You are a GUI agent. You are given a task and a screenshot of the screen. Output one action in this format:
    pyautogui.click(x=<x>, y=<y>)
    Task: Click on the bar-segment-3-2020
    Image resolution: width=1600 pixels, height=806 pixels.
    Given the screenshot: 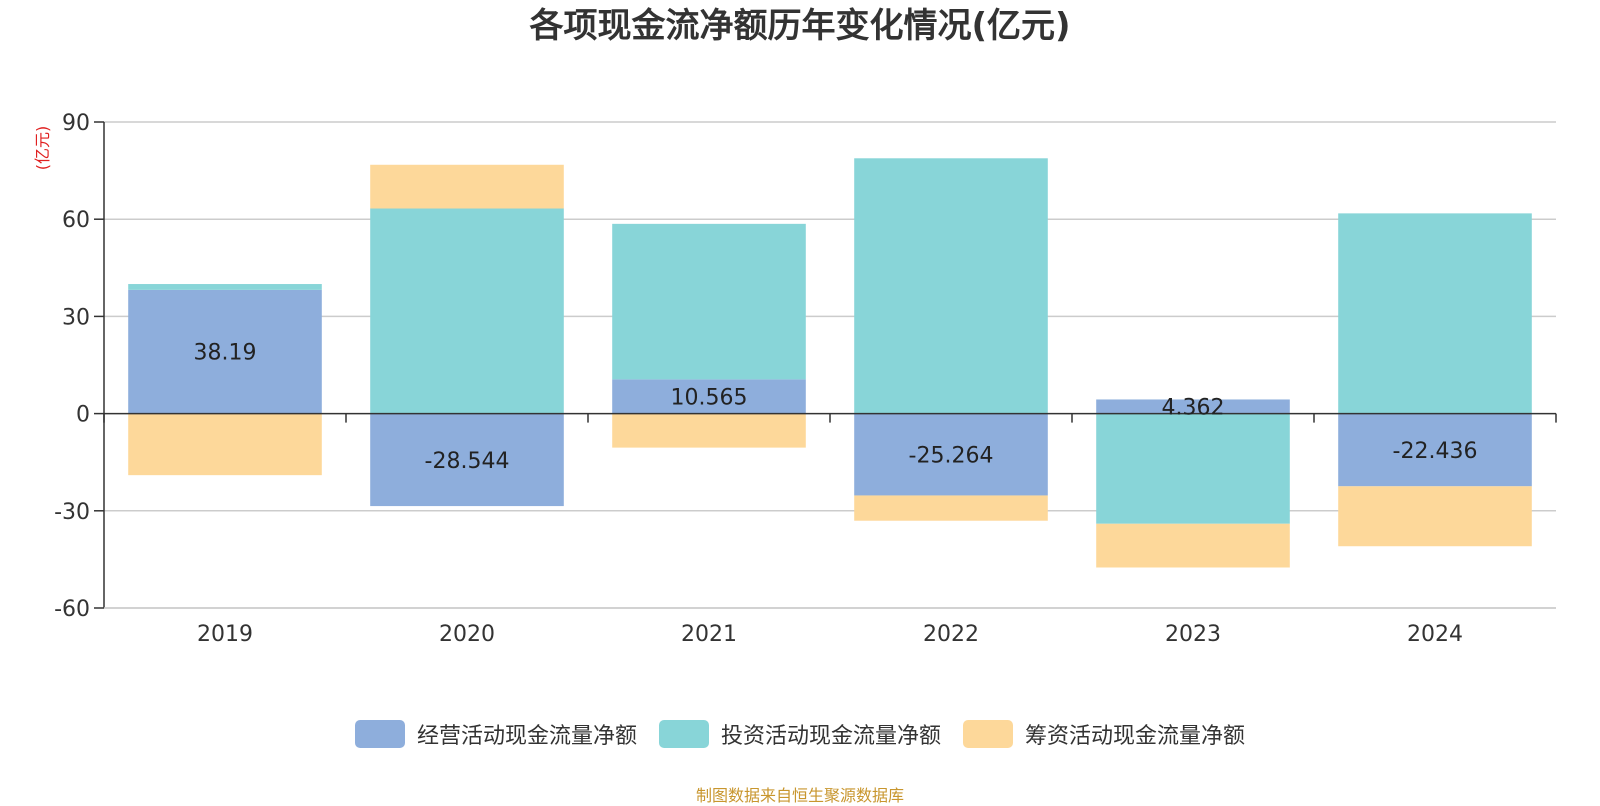 What is the action you would take?
    pyautogui.click(x=467, y=186)
    